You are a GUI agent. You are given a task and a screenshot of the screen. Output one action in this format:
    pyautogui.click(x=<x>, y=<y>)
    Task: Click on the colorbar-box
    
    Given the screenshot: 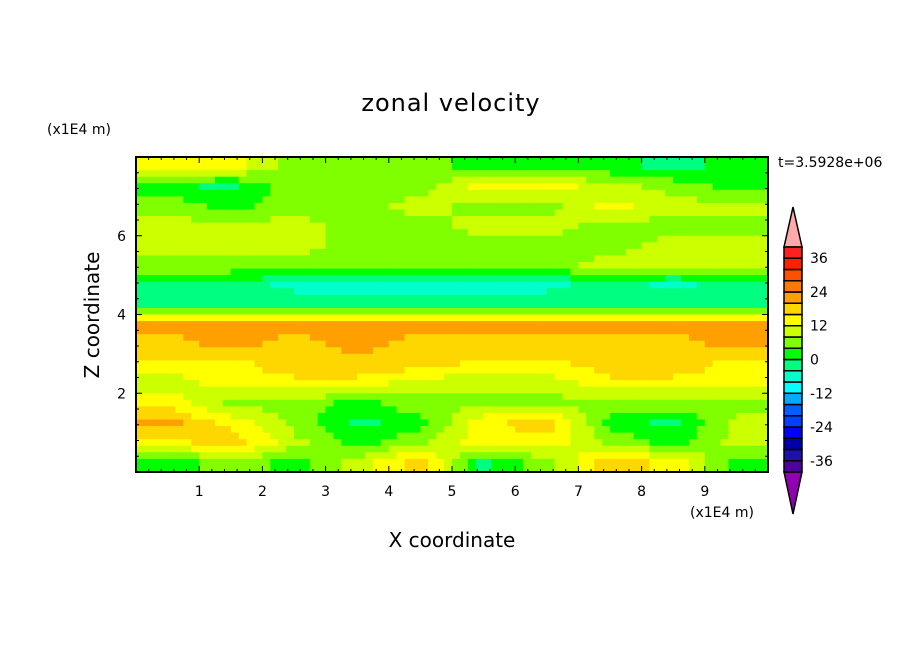 What is the action you would take?
    pyautogui.click(x=793, y=320)
    